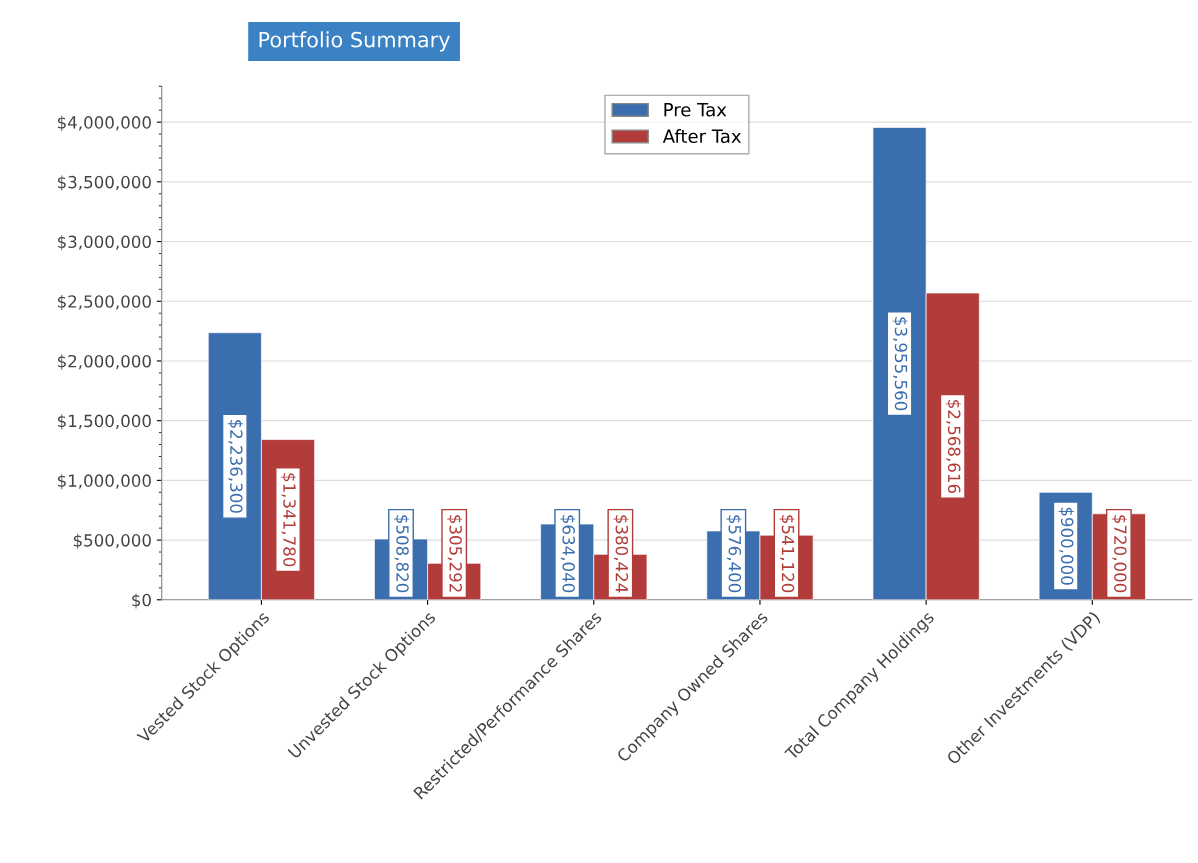  What do you see at coordinates (104, 123) in the screenshot?
I see `y-tick-label: $4,000,000` at bounding box center [104, 123].